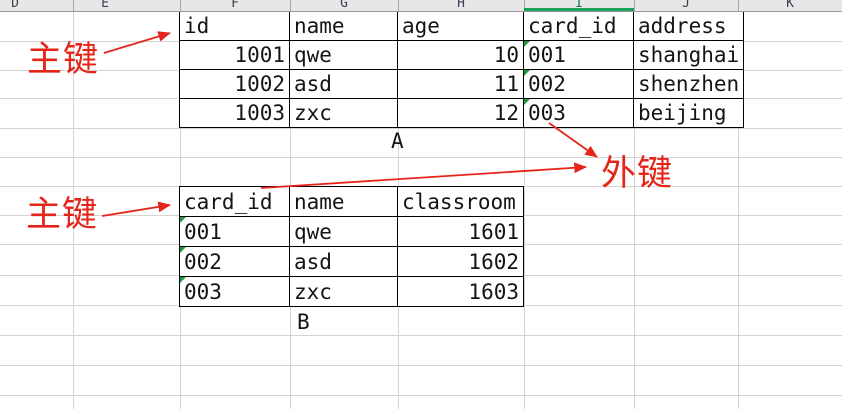  I want to click on column-header-G: G, so click(344, 5).